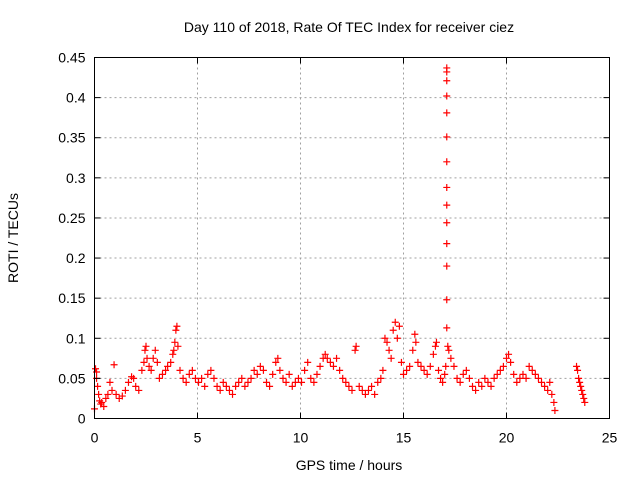 This screenshot has width=640, height=480. Describe the element at coordinates (71, 138) in the screenshot. I see `y-tick-label: 0.35` at that location.